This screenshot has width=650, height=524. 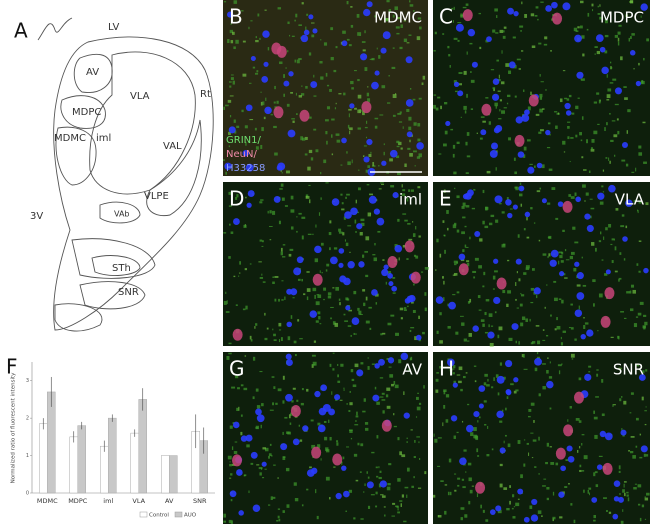 I want to click on image-background, so click(x=541, y=88).